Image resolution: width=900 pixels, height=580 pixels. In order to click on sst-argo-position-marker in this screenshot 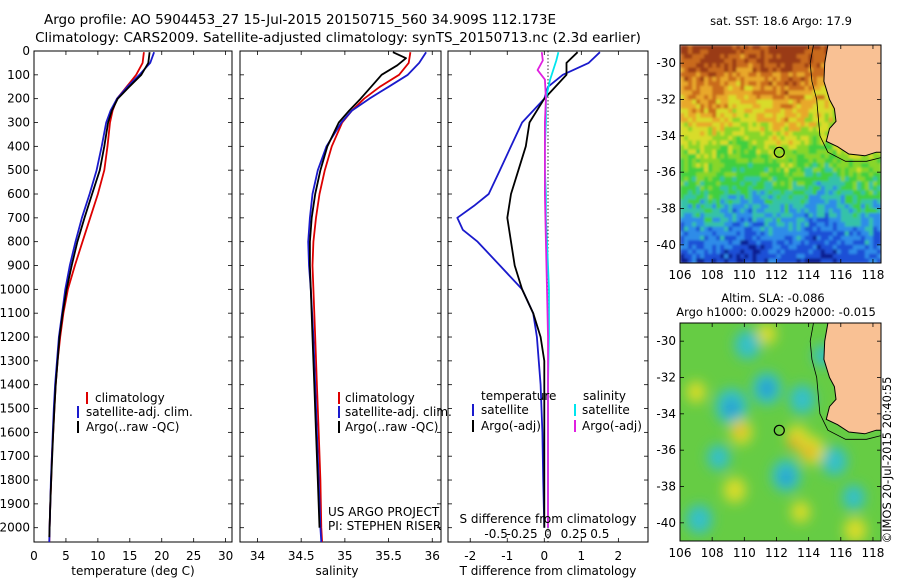, I will do `click(779, 152)`.